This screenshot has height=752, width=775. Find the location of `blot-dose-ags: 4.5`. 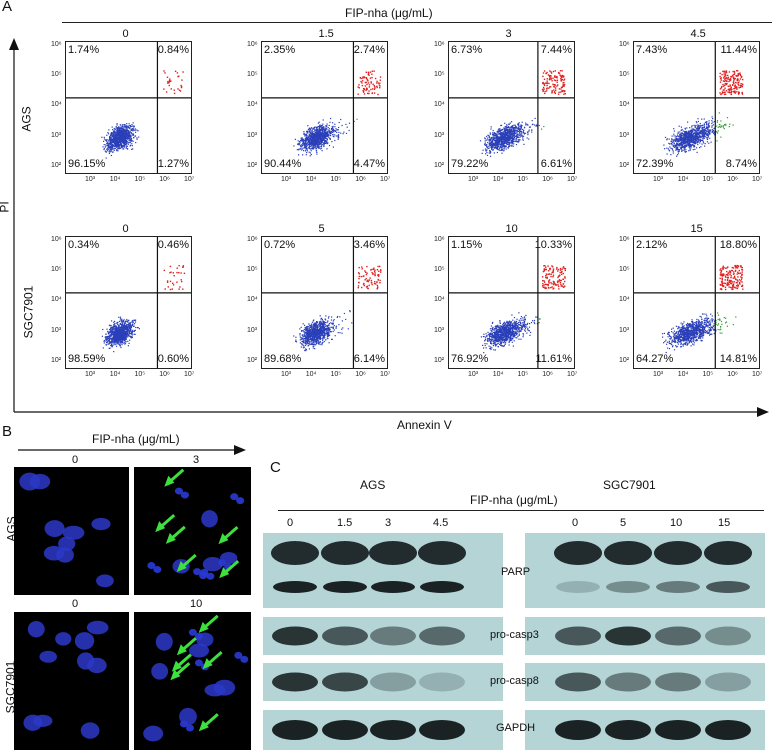

blot-dose-ags: 4.5 is located at coordinates (441, 523).